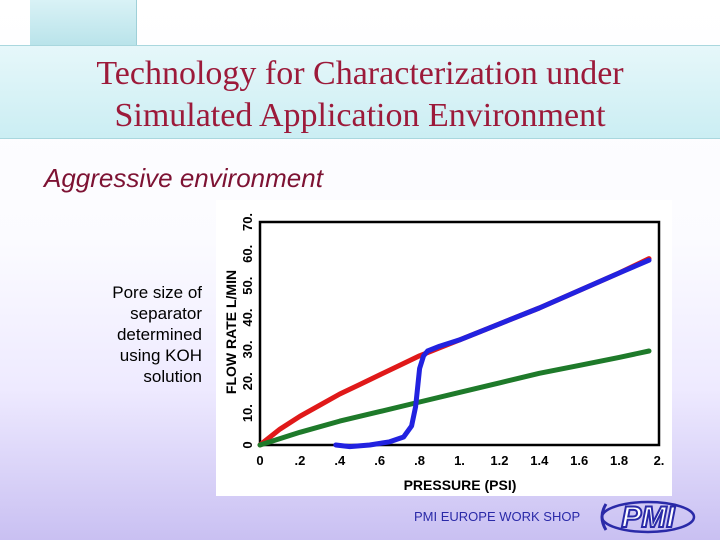 The image size is (720, 540). I want to click on x-axis-label: PRESSURE (PSI), so click(460, 485).